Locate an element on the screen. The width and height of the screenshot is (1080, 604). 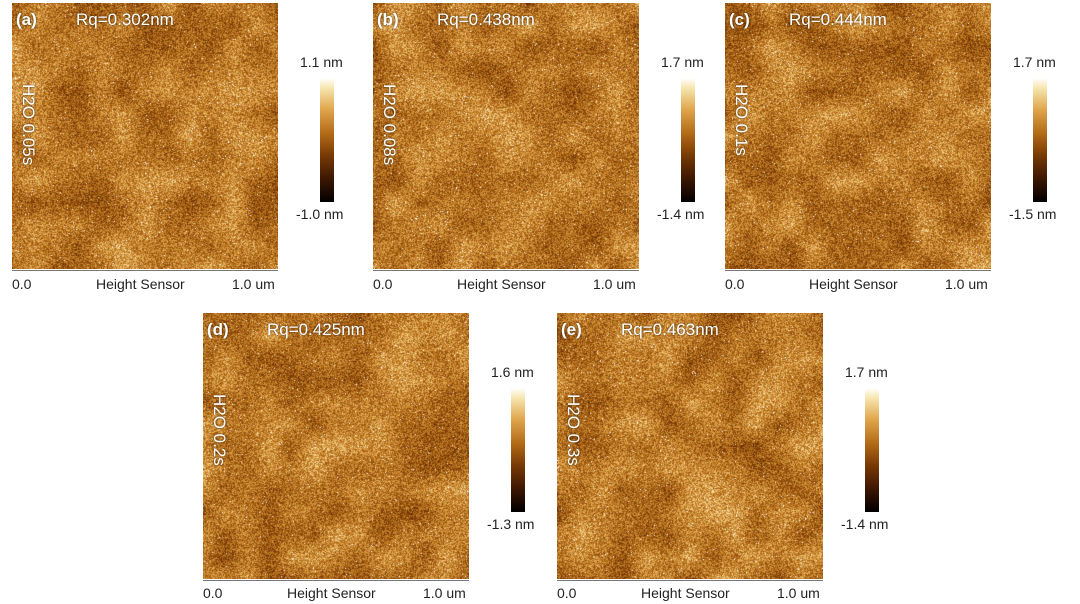
scale-max-label: 1.1 nm is located at coordinates (321, 62).